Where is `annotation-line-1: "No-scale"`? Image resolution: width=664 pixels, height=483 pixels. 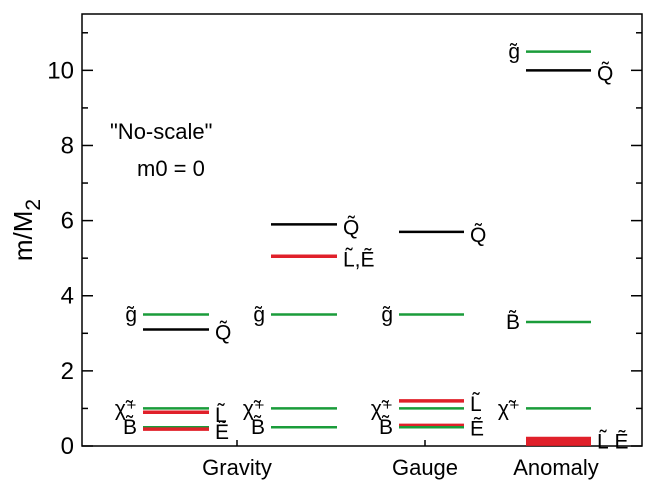 annotation-line-1: "No-scale" is located at coordinates (161, 131).